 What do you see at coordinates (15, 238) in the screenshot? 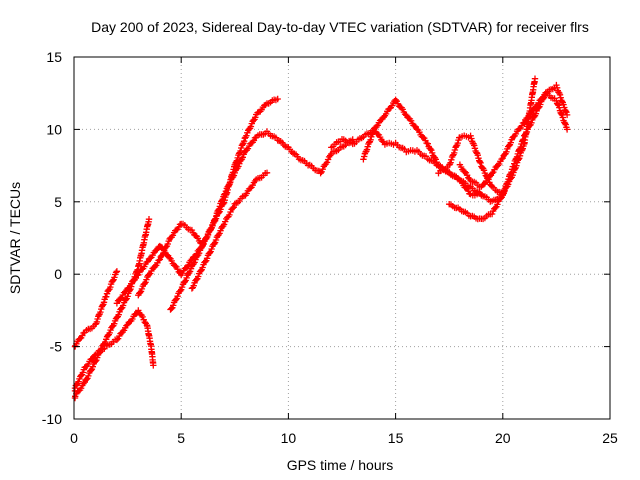
I see `y-axis-label: SDTVAR / TECUs` at bounding box center [15, 238].